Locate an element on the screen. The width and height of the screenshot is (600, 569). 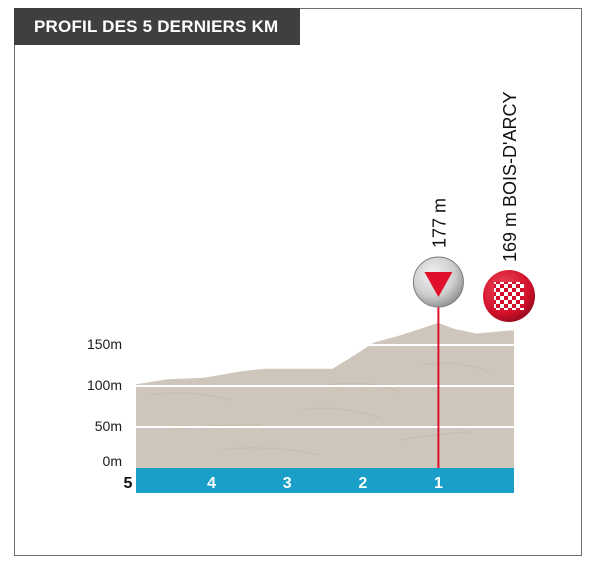
x-axis-labels: 5 4 3 2 1 is located at coordinates (283, 483).